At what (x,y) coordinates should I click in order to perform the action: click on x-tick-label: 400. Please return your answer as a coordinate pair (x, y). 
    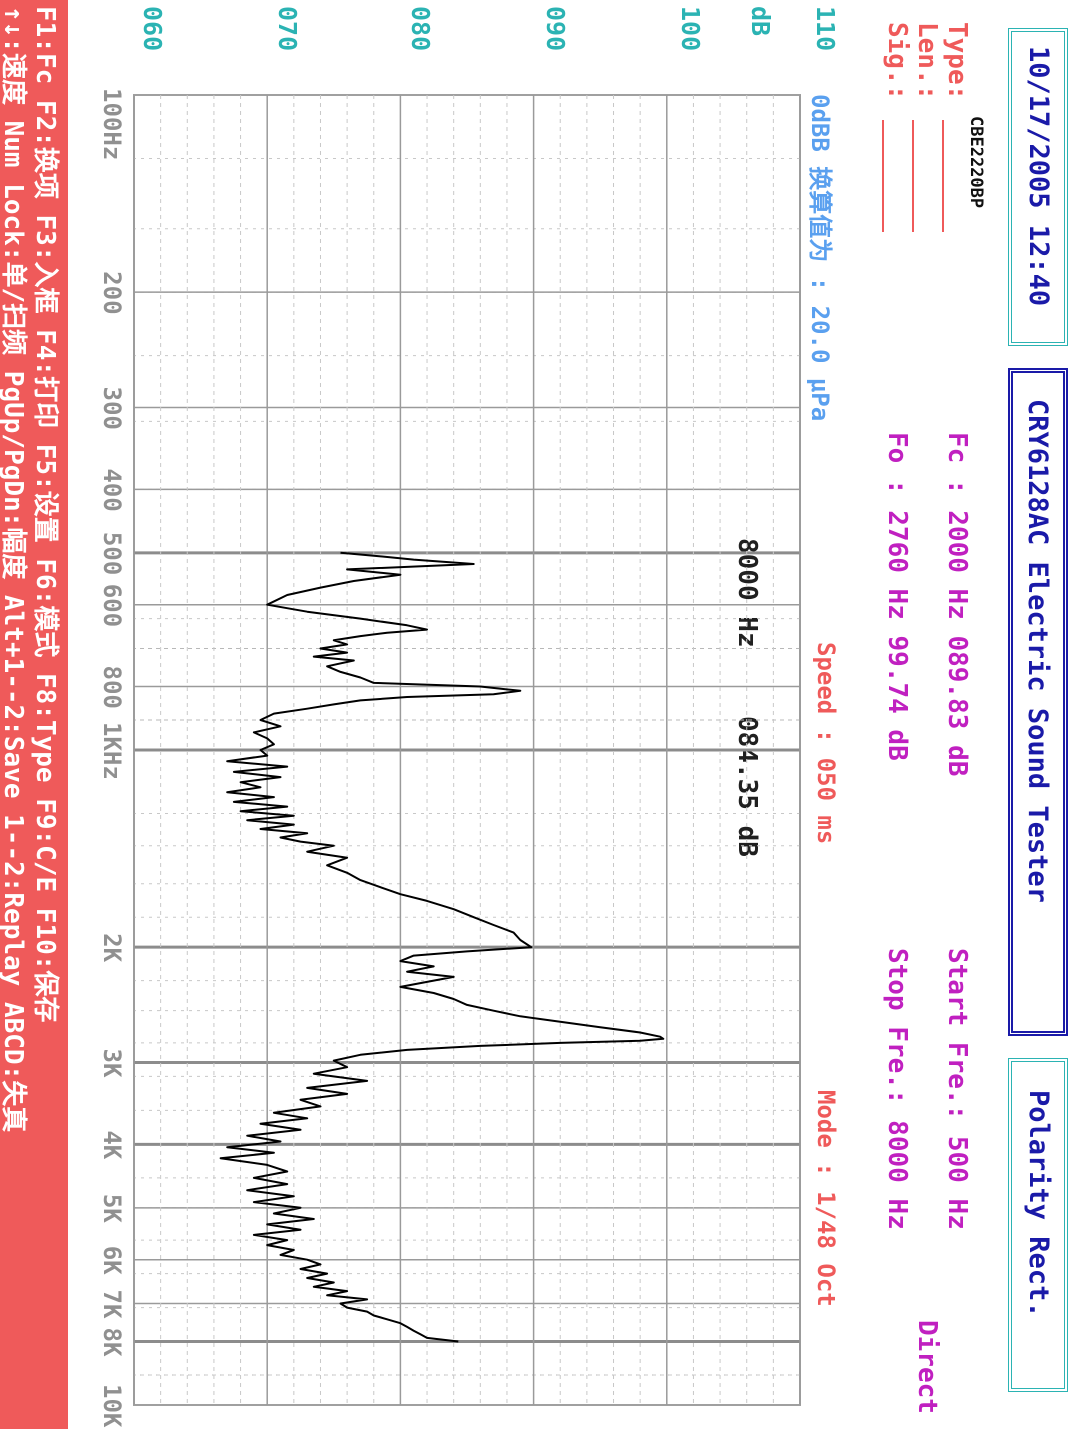
    Looking at the image, I should click on (112, 490).